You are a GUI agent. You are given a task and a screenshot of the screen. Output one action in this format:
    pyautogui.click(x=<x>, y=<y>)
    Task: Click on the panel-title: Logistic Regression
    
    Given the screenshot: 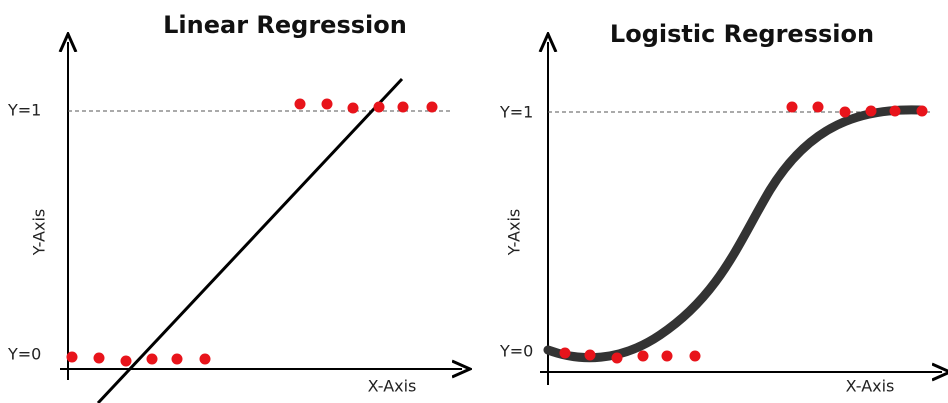 What is the action you would take?
    pyautogui.click(x=742, y=34)
    